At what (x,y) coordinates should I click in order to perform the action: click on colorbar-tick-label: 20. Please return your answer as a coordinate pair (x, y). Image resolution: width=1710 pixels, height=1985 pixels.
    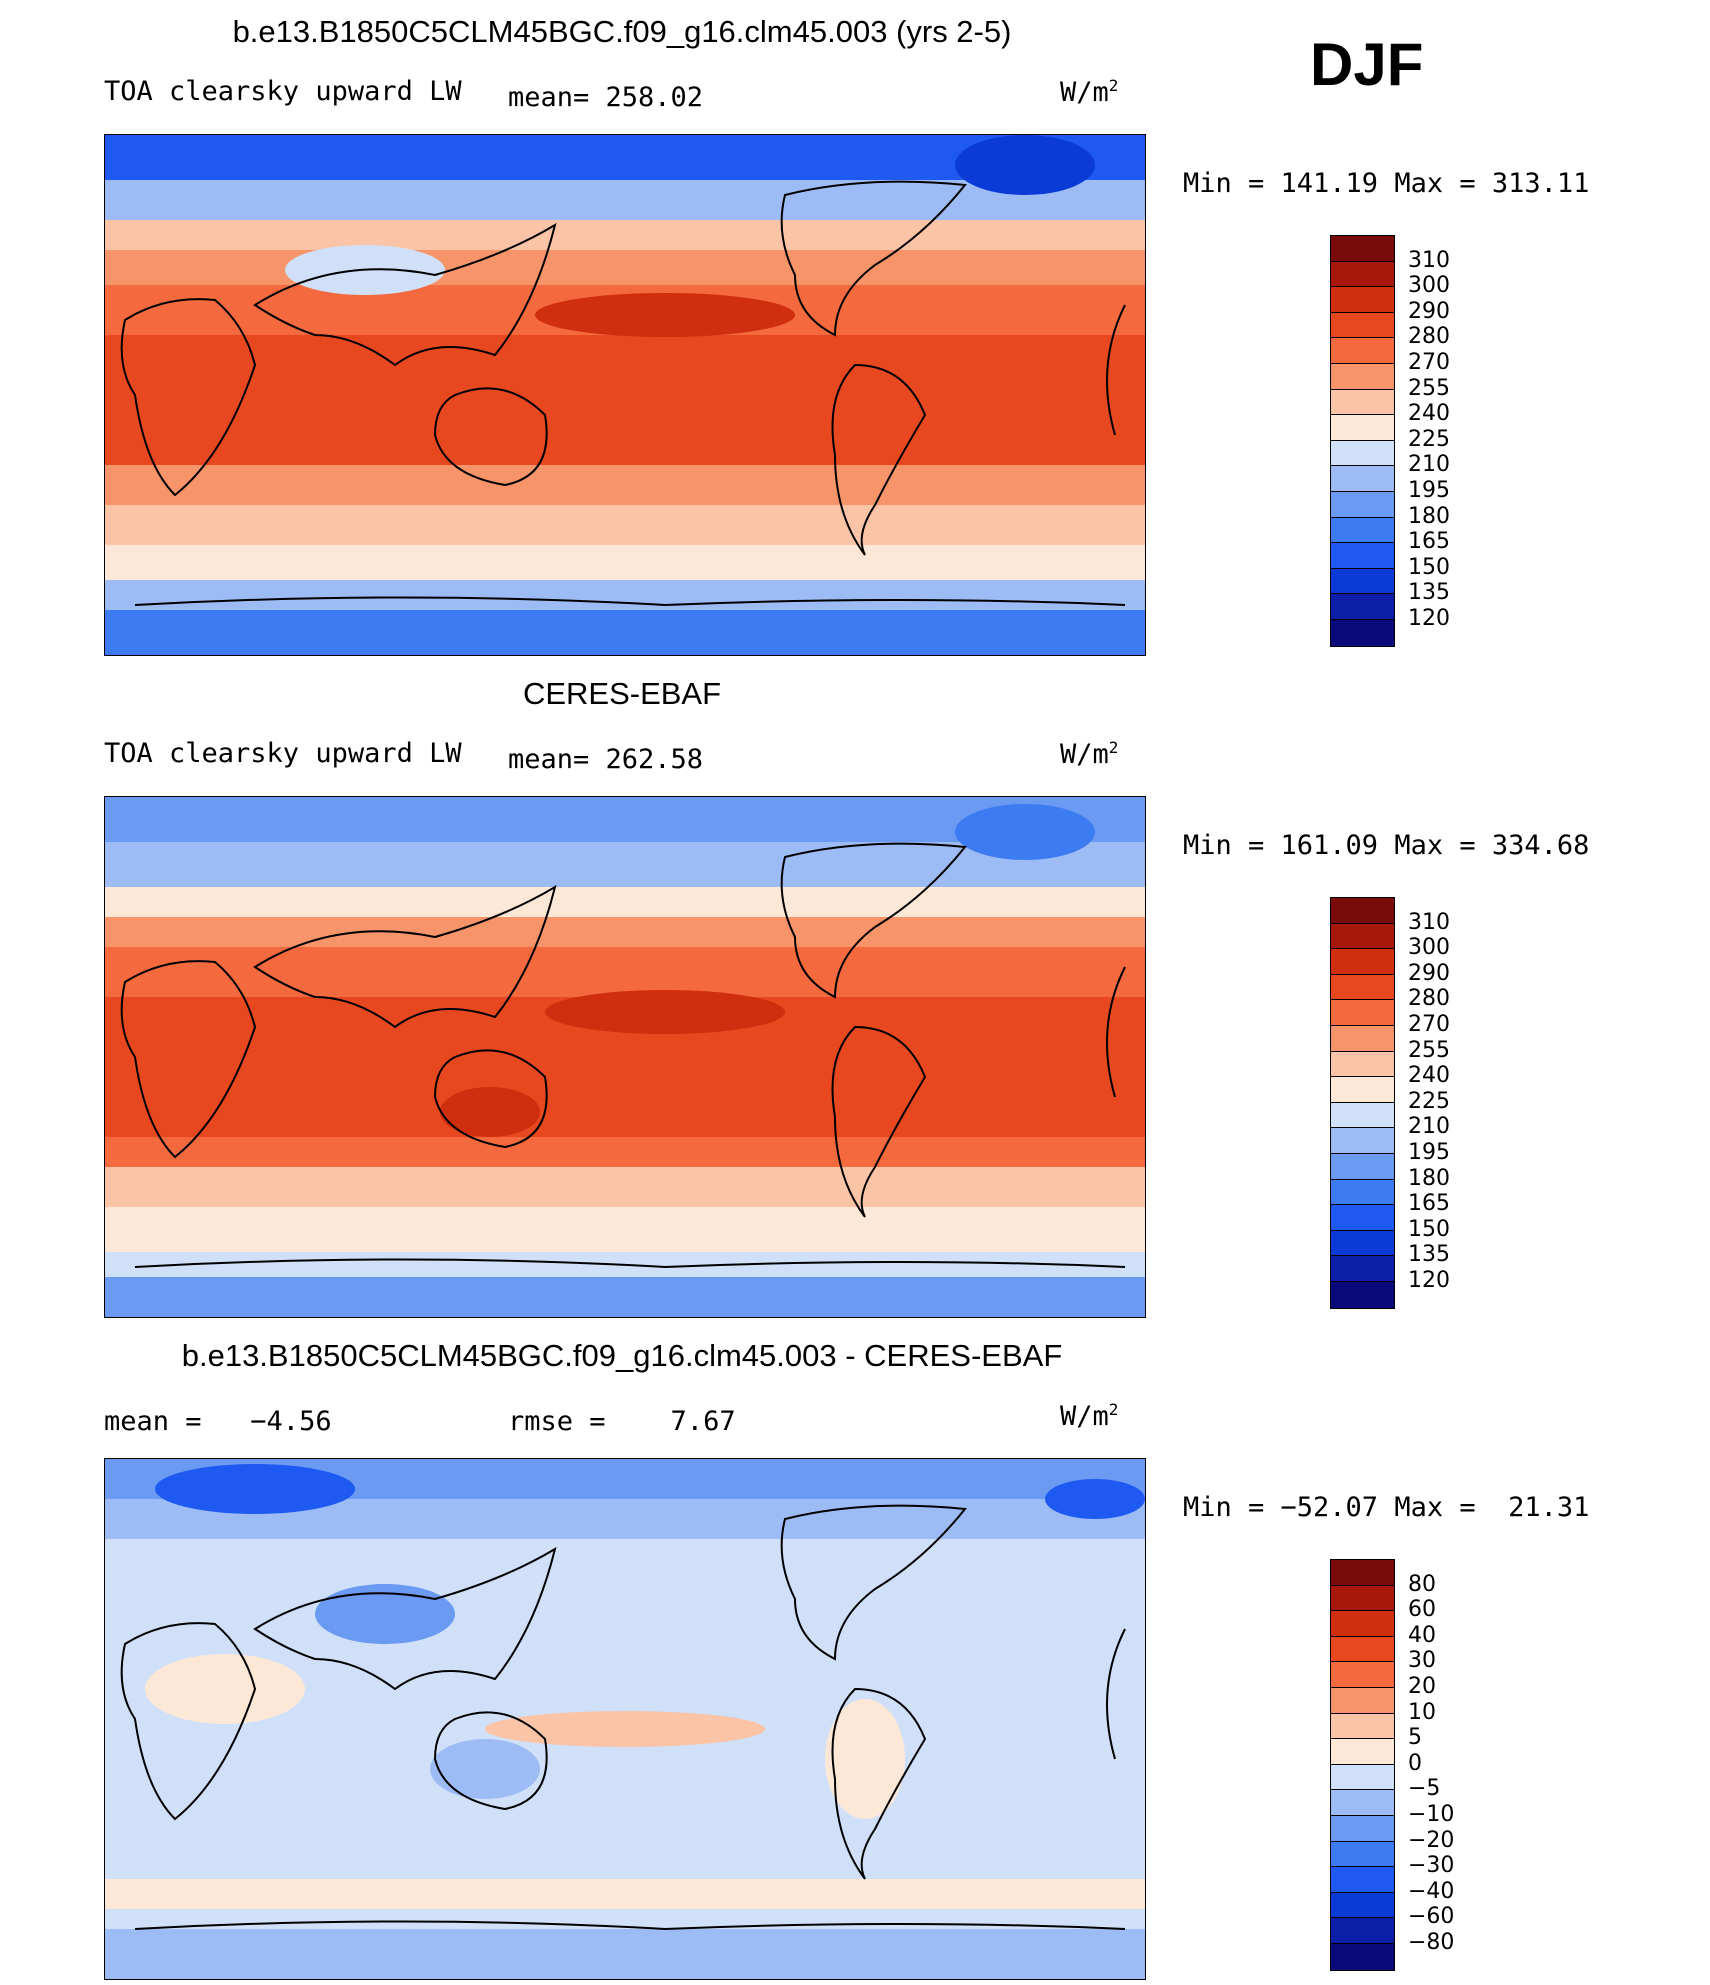
    Looking at the image, I should click on (1422, 1686).